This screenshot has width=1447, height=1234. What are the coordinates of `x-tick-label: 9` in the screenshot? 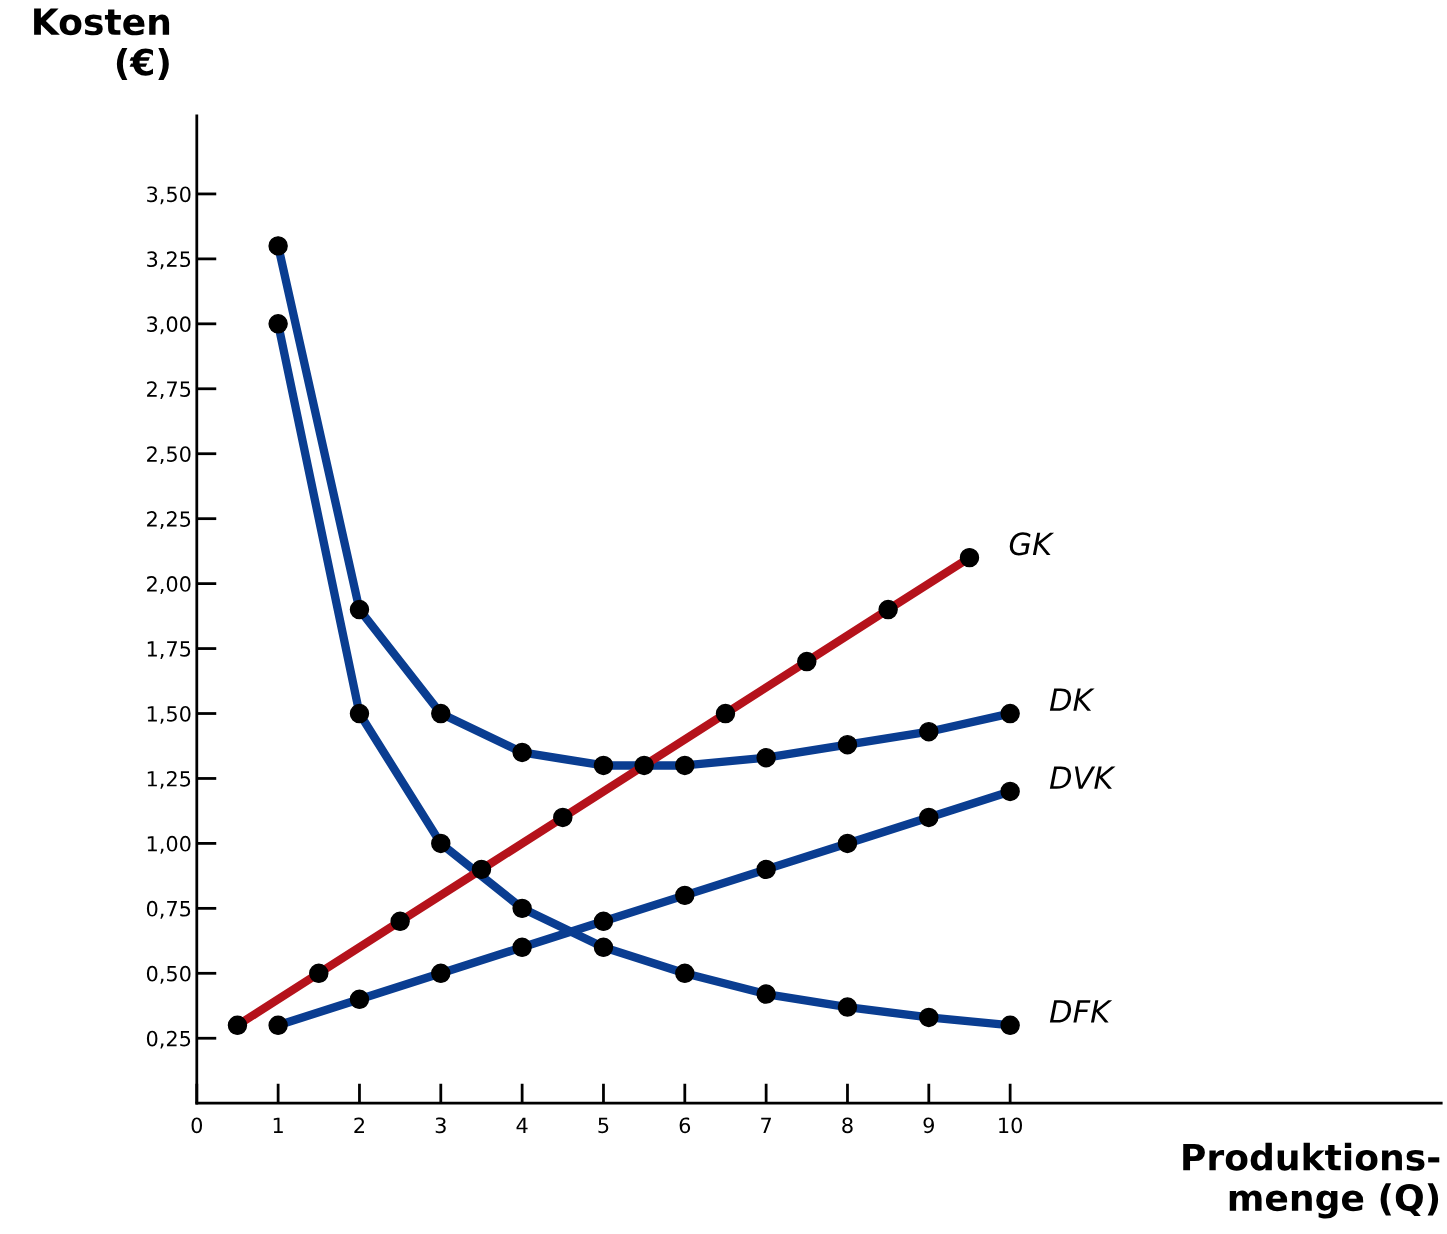 It's located at (928, 1125).